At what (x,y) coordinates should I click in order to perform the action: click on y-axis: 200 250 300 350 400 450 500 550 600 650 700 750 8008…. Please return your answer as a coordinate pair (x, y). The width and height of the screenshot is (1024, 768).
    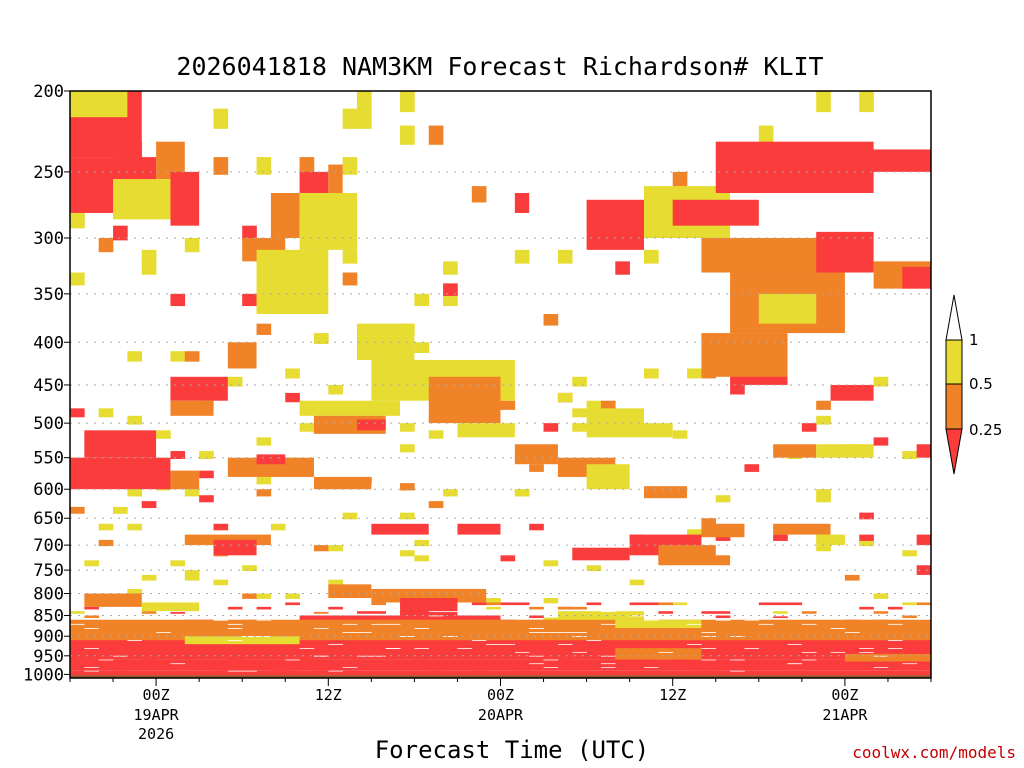
    Looking at the image, I should click on (46, 383).